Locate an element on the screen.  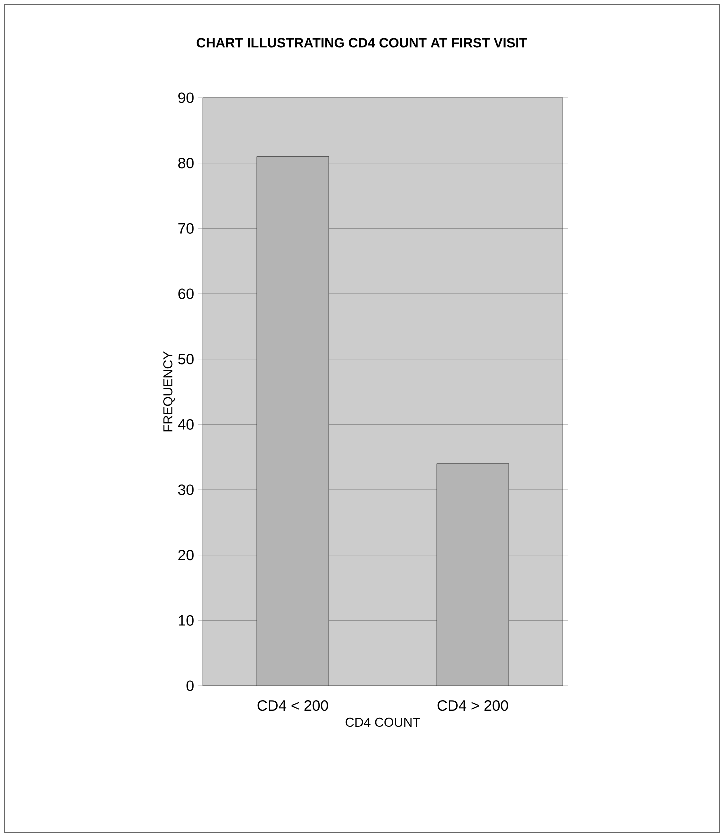
y-axis-title: FREQUENCY is located at coordinates (170, 392).